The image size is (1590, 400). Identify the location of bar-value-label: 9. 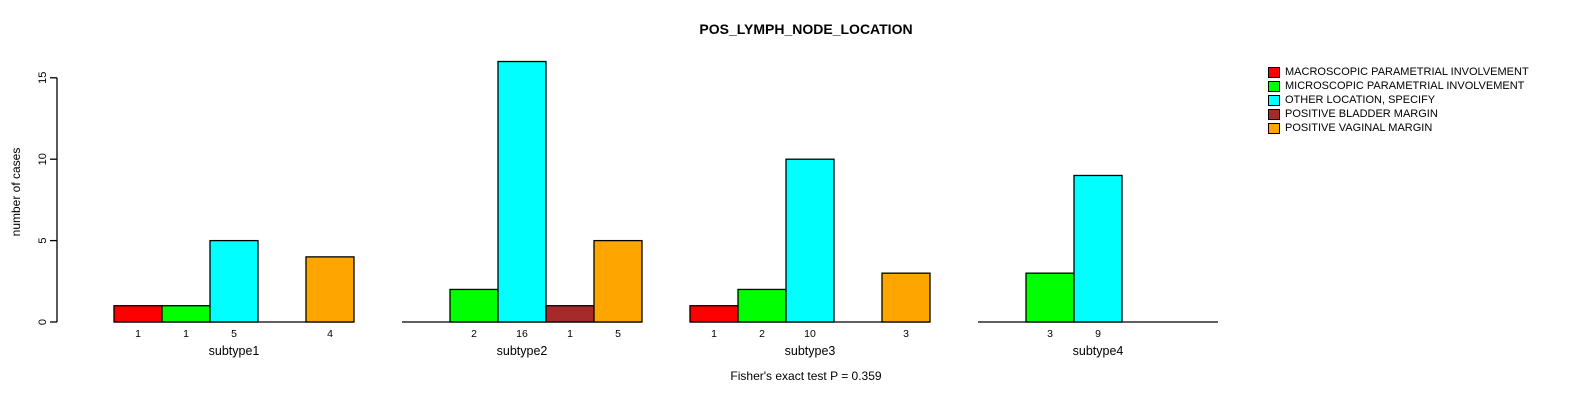
(1098, 334).